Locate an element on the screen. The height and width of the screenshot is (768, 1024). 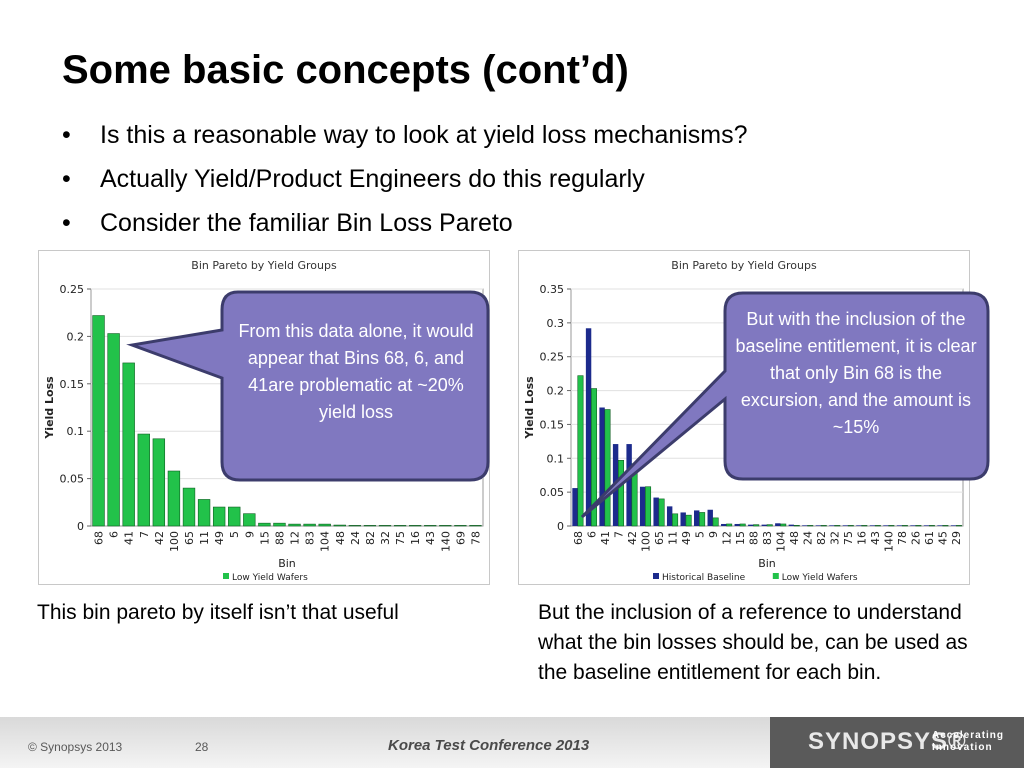
x-tick-label: 12 is located at coordinates (726, 538).